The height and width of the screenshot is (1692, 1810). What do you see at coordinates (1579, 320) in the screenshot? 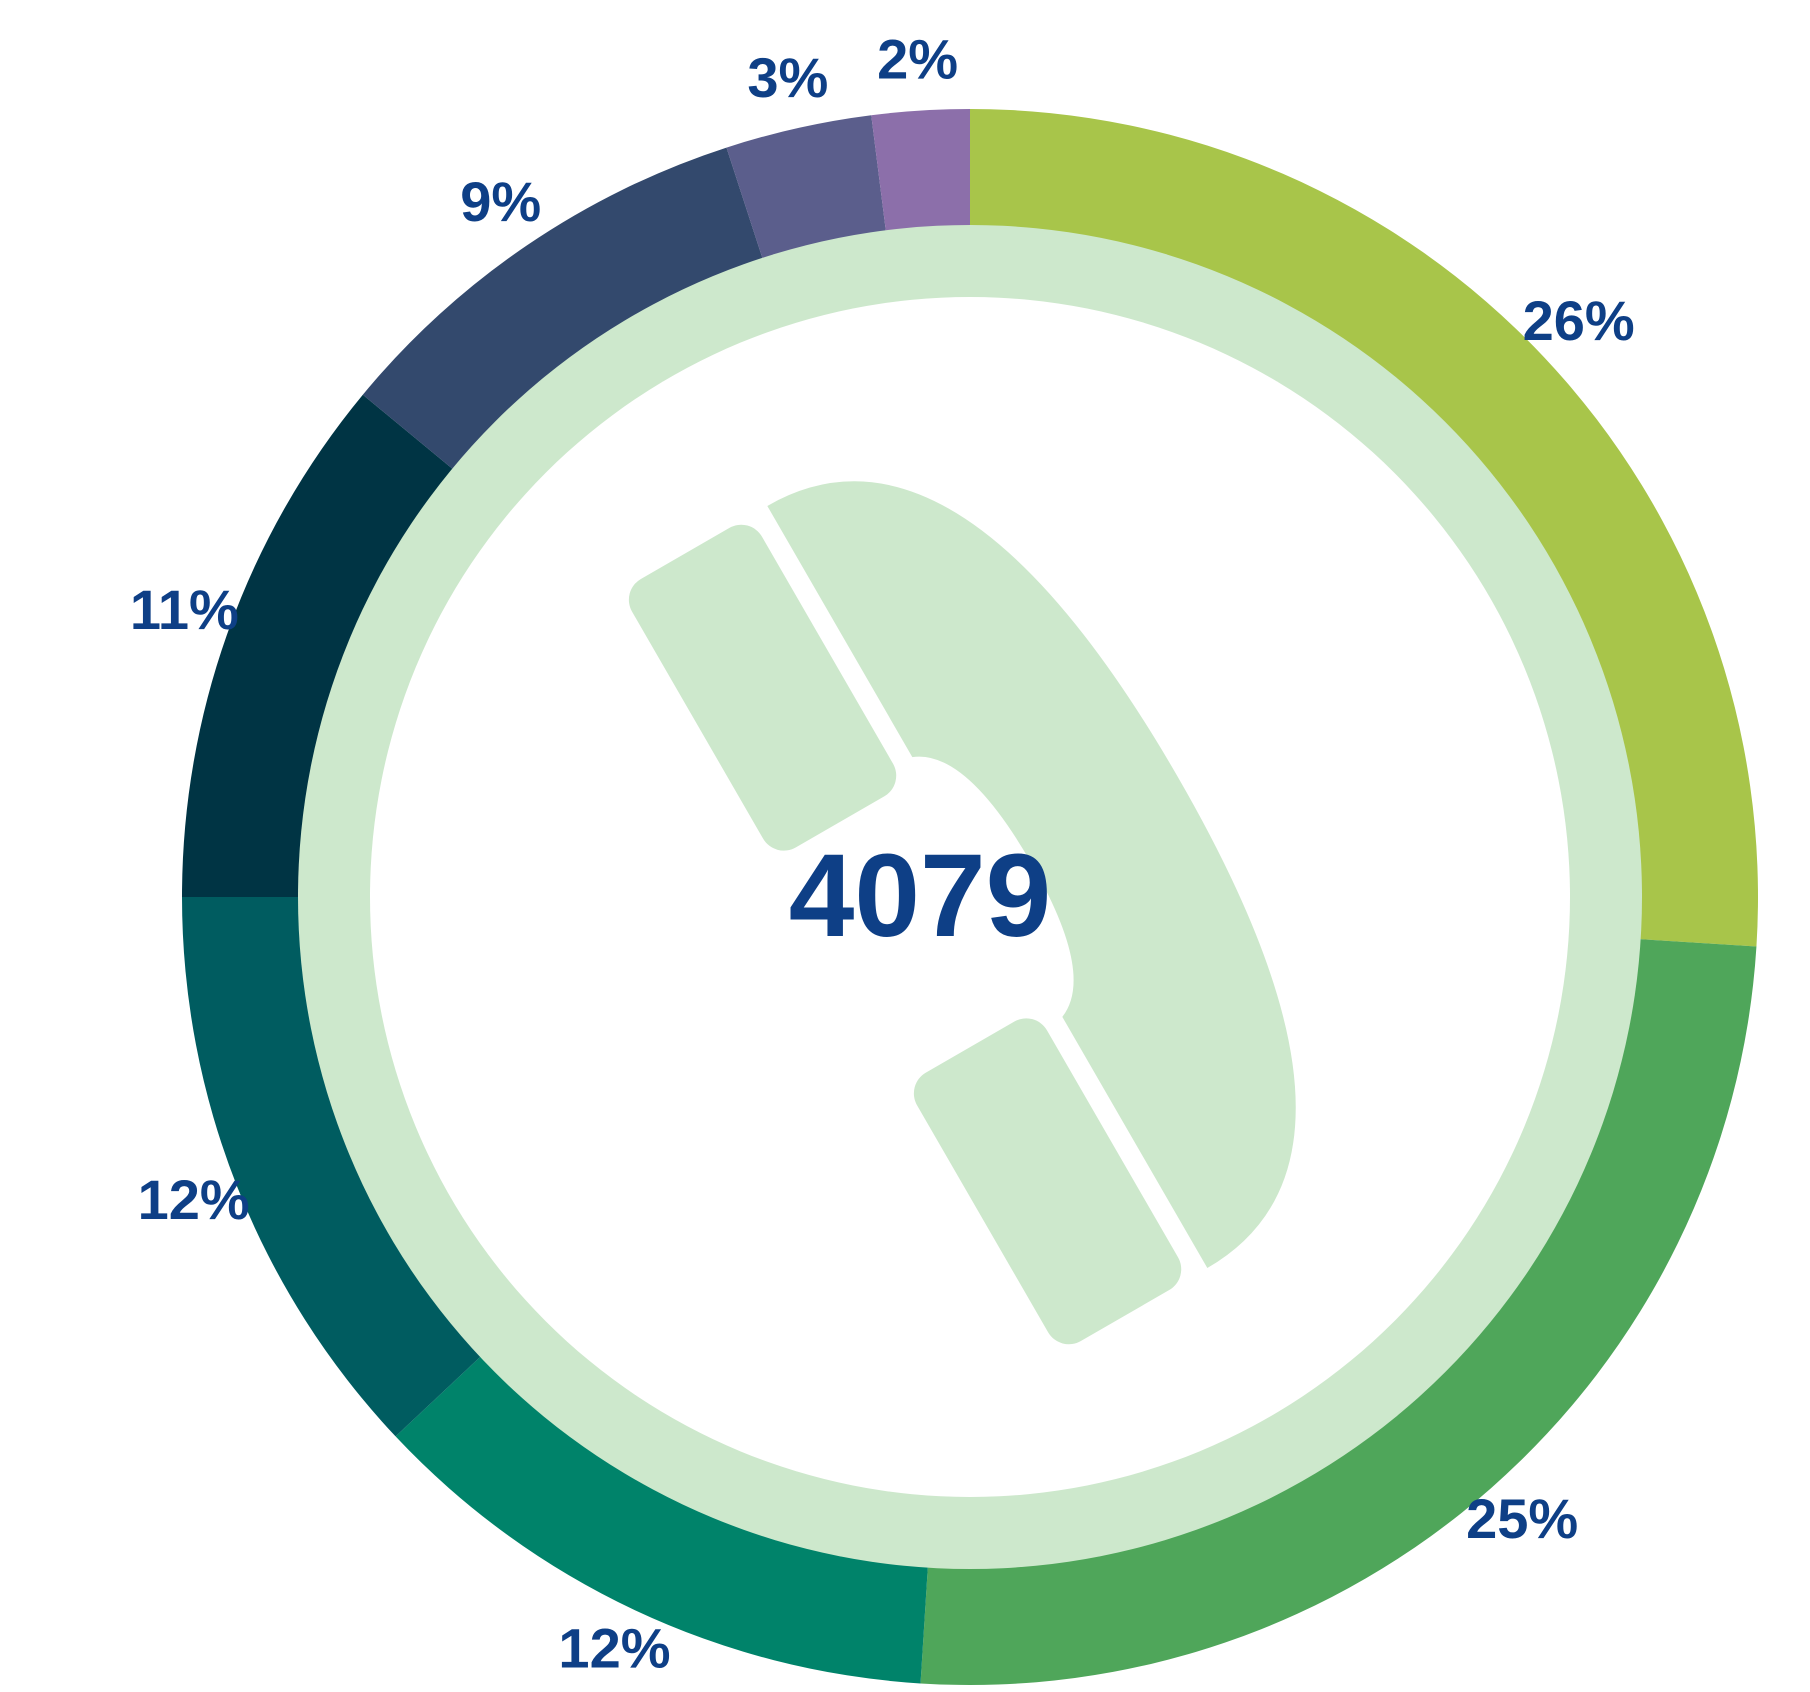
I see `value-label: 26%` at bounding box center [1579, 320].